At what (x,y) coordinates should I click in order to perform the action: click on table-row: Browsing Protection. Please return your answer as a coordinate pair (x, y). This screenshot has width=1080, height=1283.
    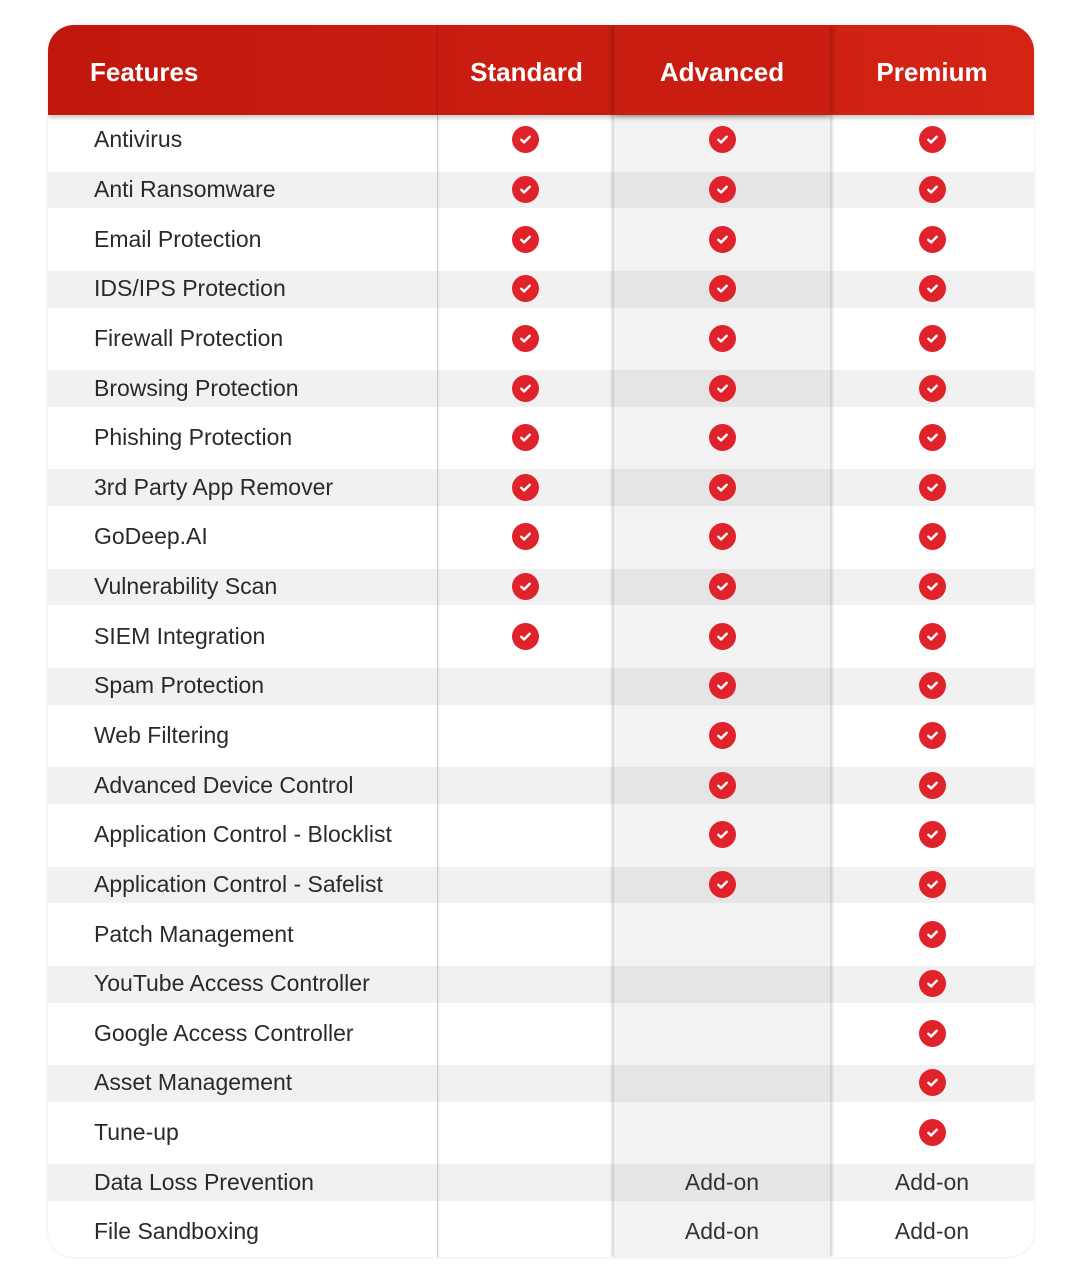
    Looking at the image, I should click on (541, 388).